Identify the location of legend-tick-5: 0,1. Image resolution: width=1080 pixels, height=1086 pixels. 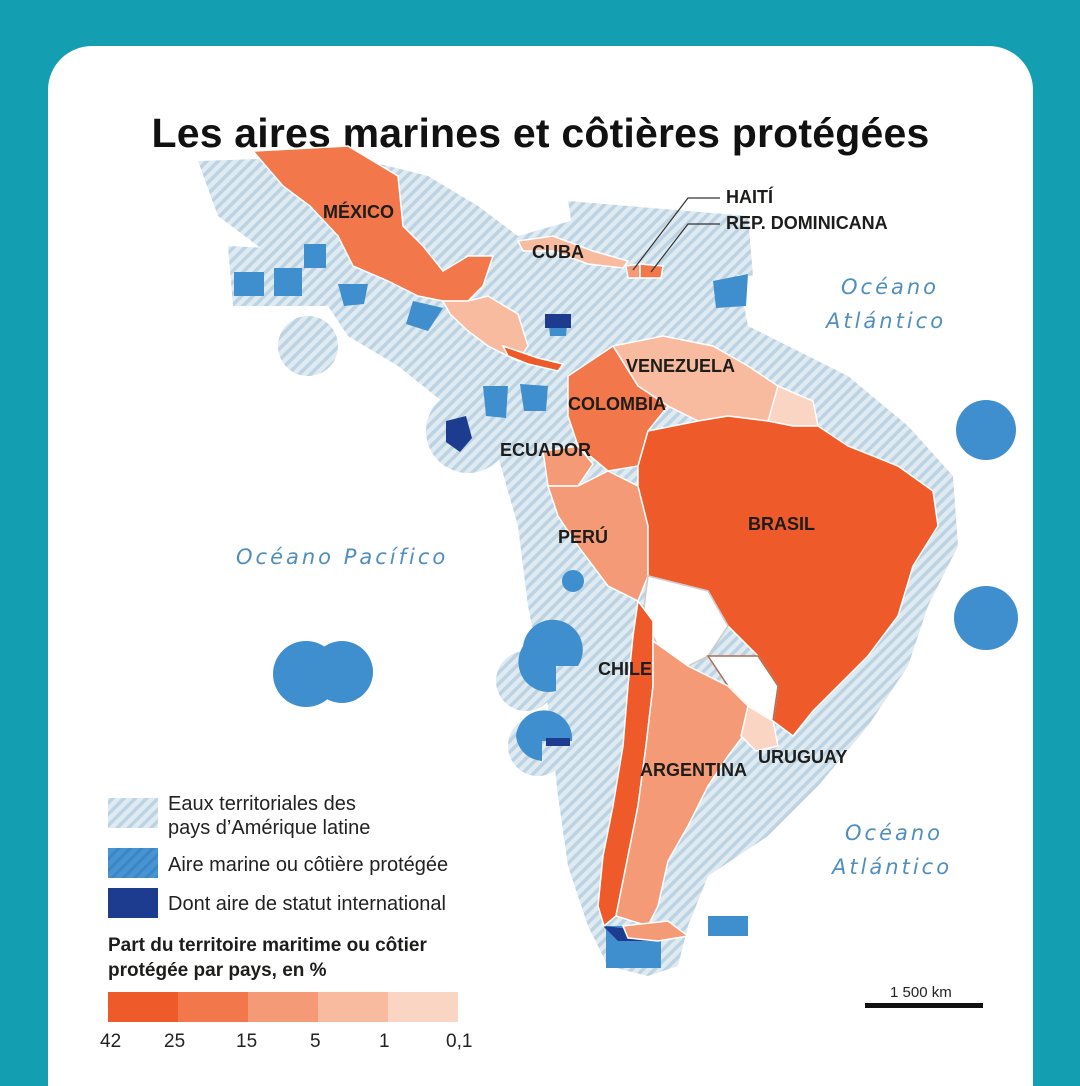
(459, 1041).